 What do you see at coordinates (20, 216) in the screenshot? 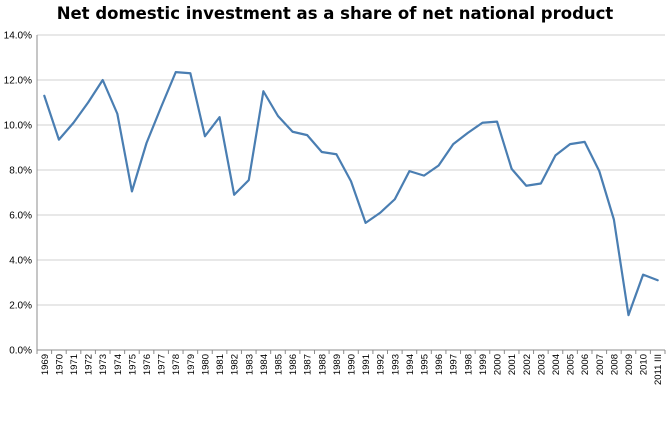
I see `y-tick-label: 6.0%` at bounding box center [20, 216].